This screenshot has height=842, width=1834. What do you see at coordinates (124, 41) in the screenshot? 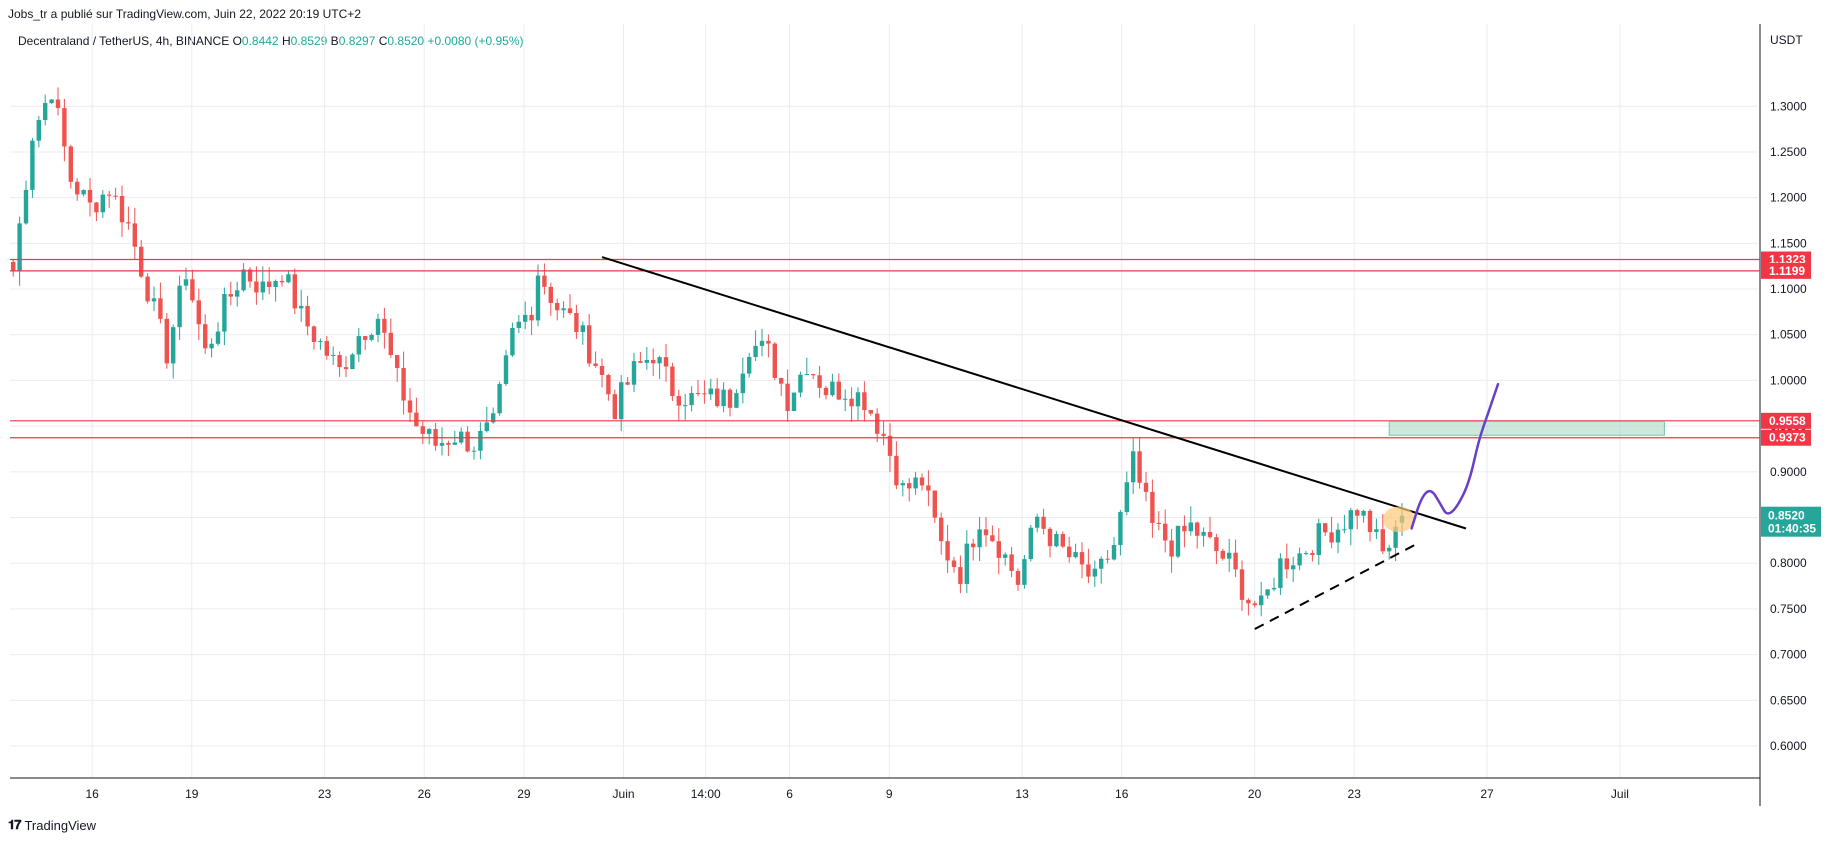
I see `symbol-name: Decentraland / TetherUS, 4h, BINANCE` at bounding box center [124, 41].